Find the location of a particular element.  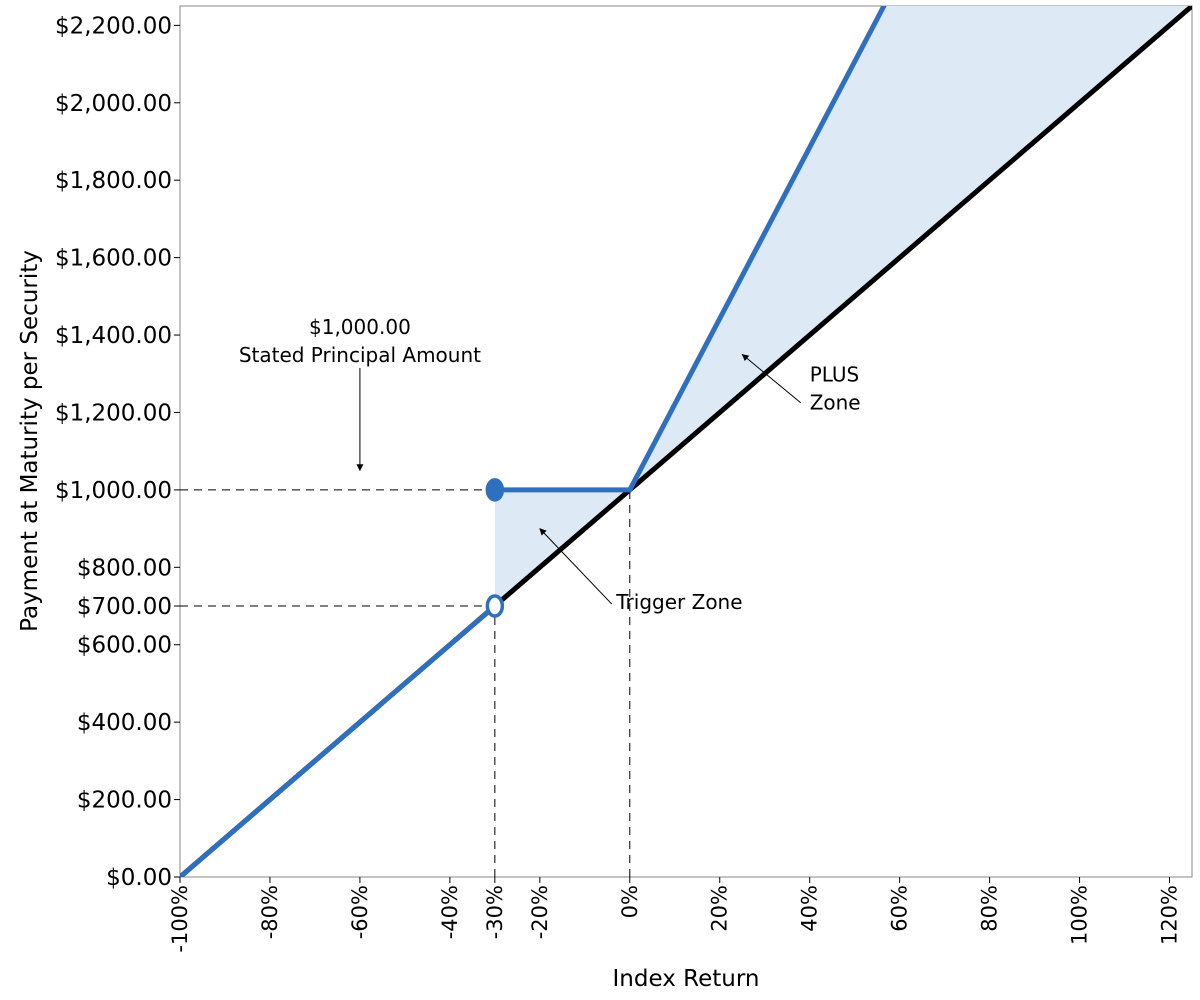

x-axis-title: Index Return is located at coordinates (686, 979).